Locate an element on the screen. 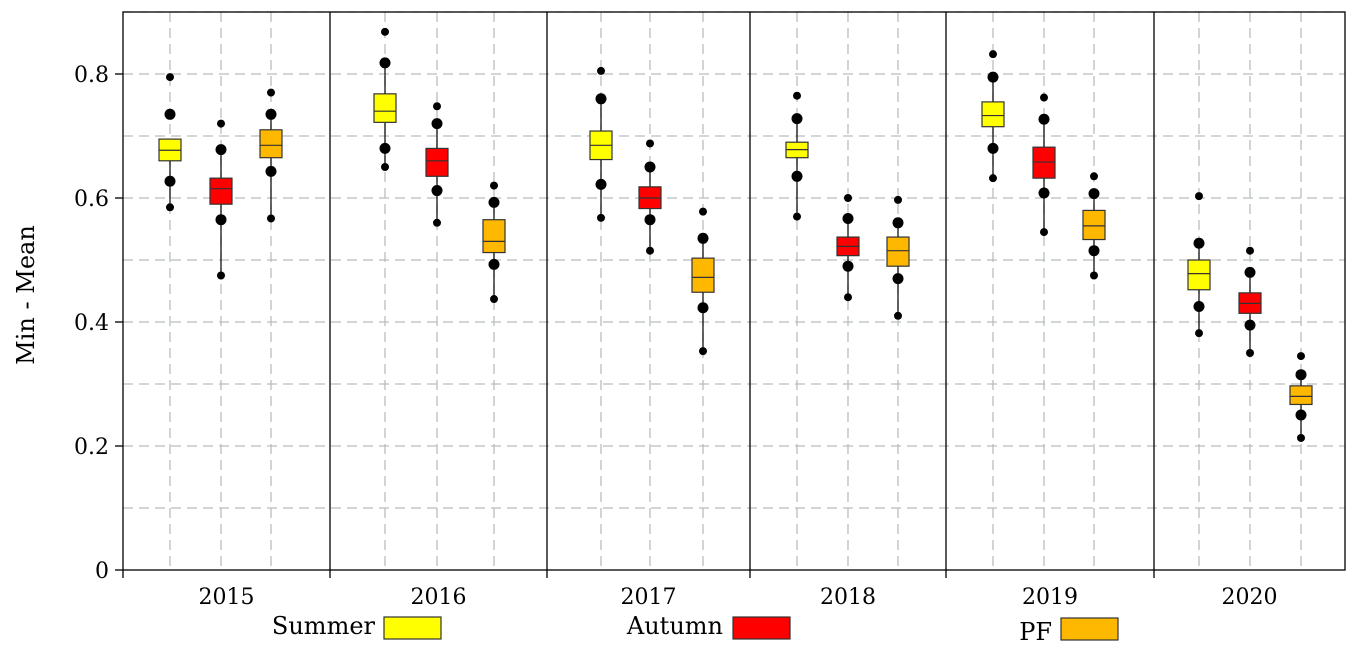 This screenshot has height=648, width=1357. box-autumn-2017 is located at coordinates (650, 197).